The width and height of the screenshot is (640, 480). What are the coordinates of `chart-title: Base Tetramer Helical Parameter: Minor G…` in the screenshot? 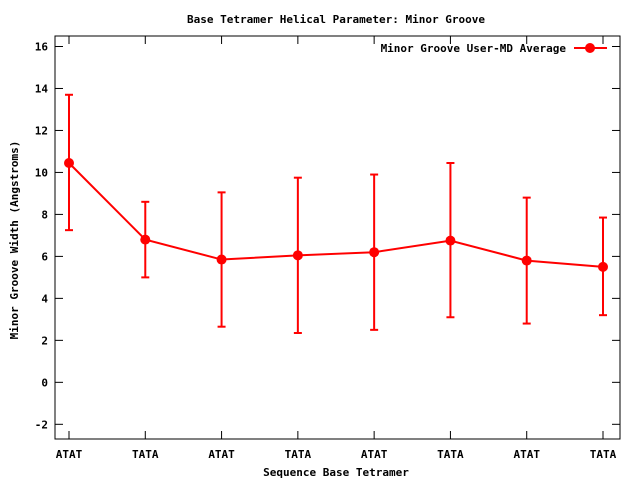 It's located at (336, 19).